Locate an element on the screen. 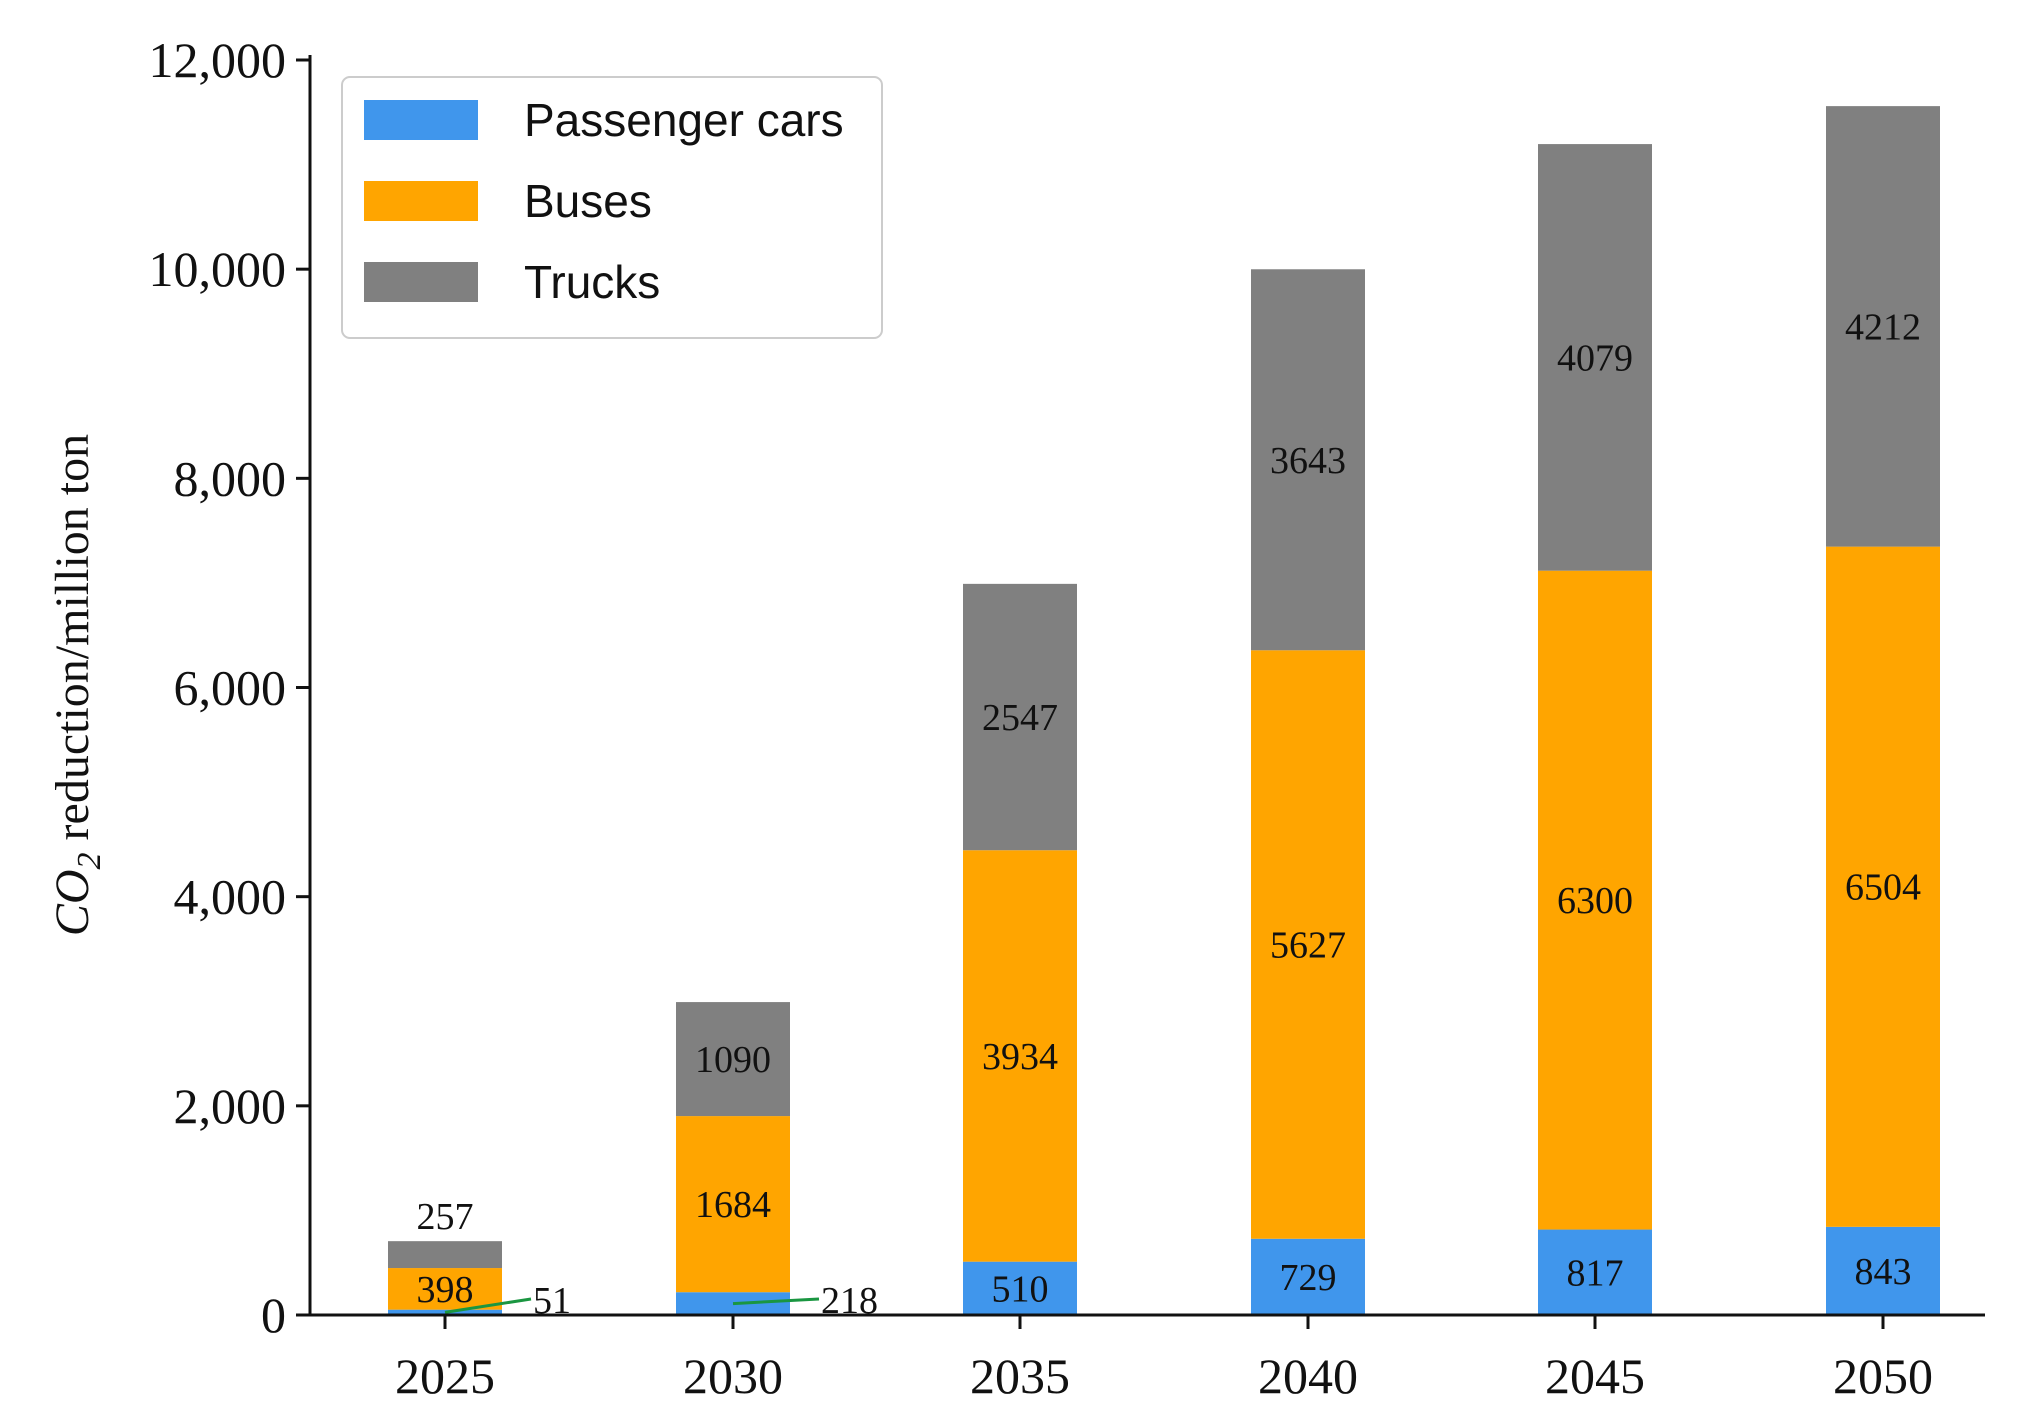 The image size is (2033, 1419). data-label-trucks: 4212 is located at coordinates (1883, 327).